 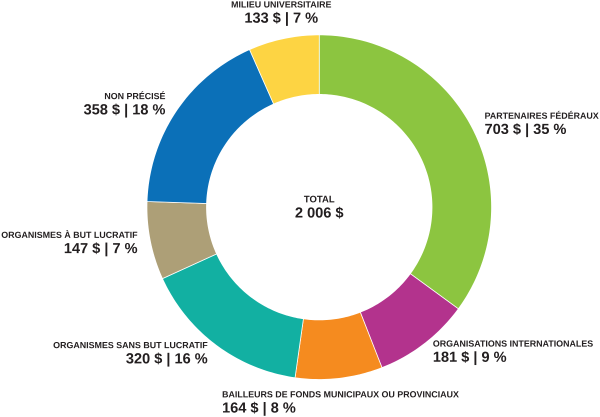 What do you see at coordinates (319, 212) in the screenshot?
I see `text: 2 006 $` at bounding box center [319, 212].